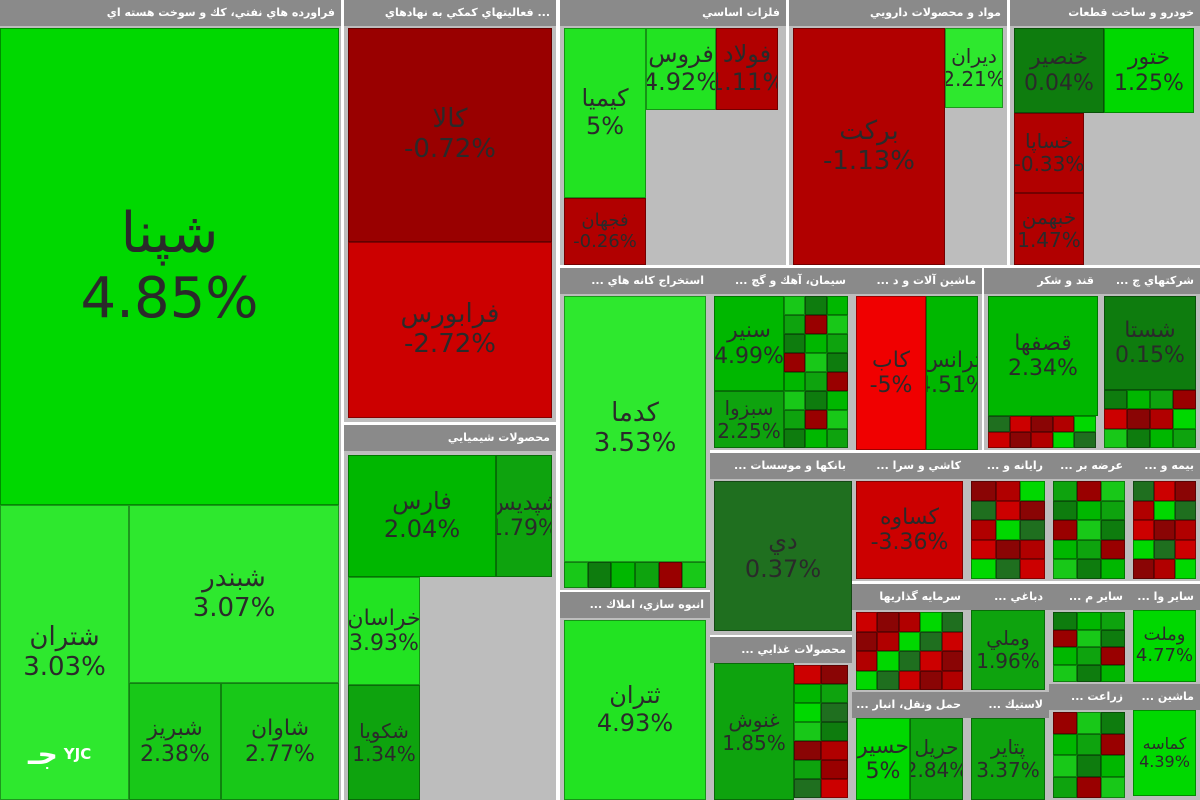 Image resolution: width=1200 pixels, height=800 pixels. What do you see at coordinates (635, 710) in the screenshot?
I see `stock-tile: ثتران 4.93%` at bounding box center [635, 710].